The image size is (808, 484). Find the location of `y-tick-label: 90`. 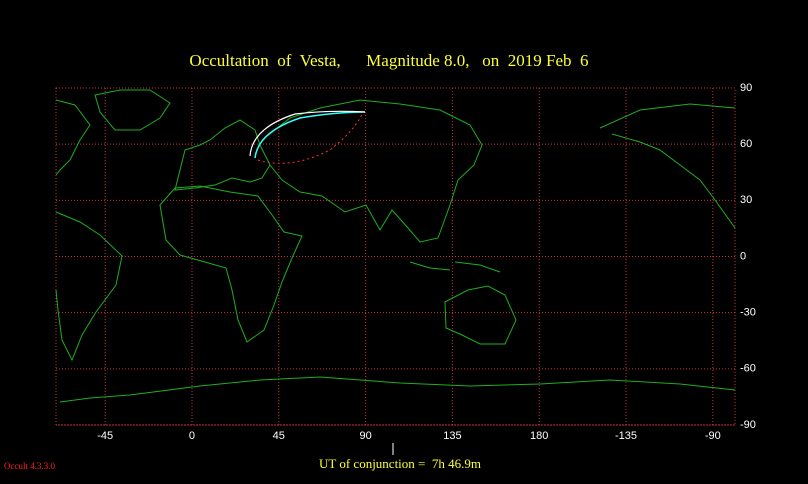

y-tick-label: 90 is located at coordinates (746, 88).